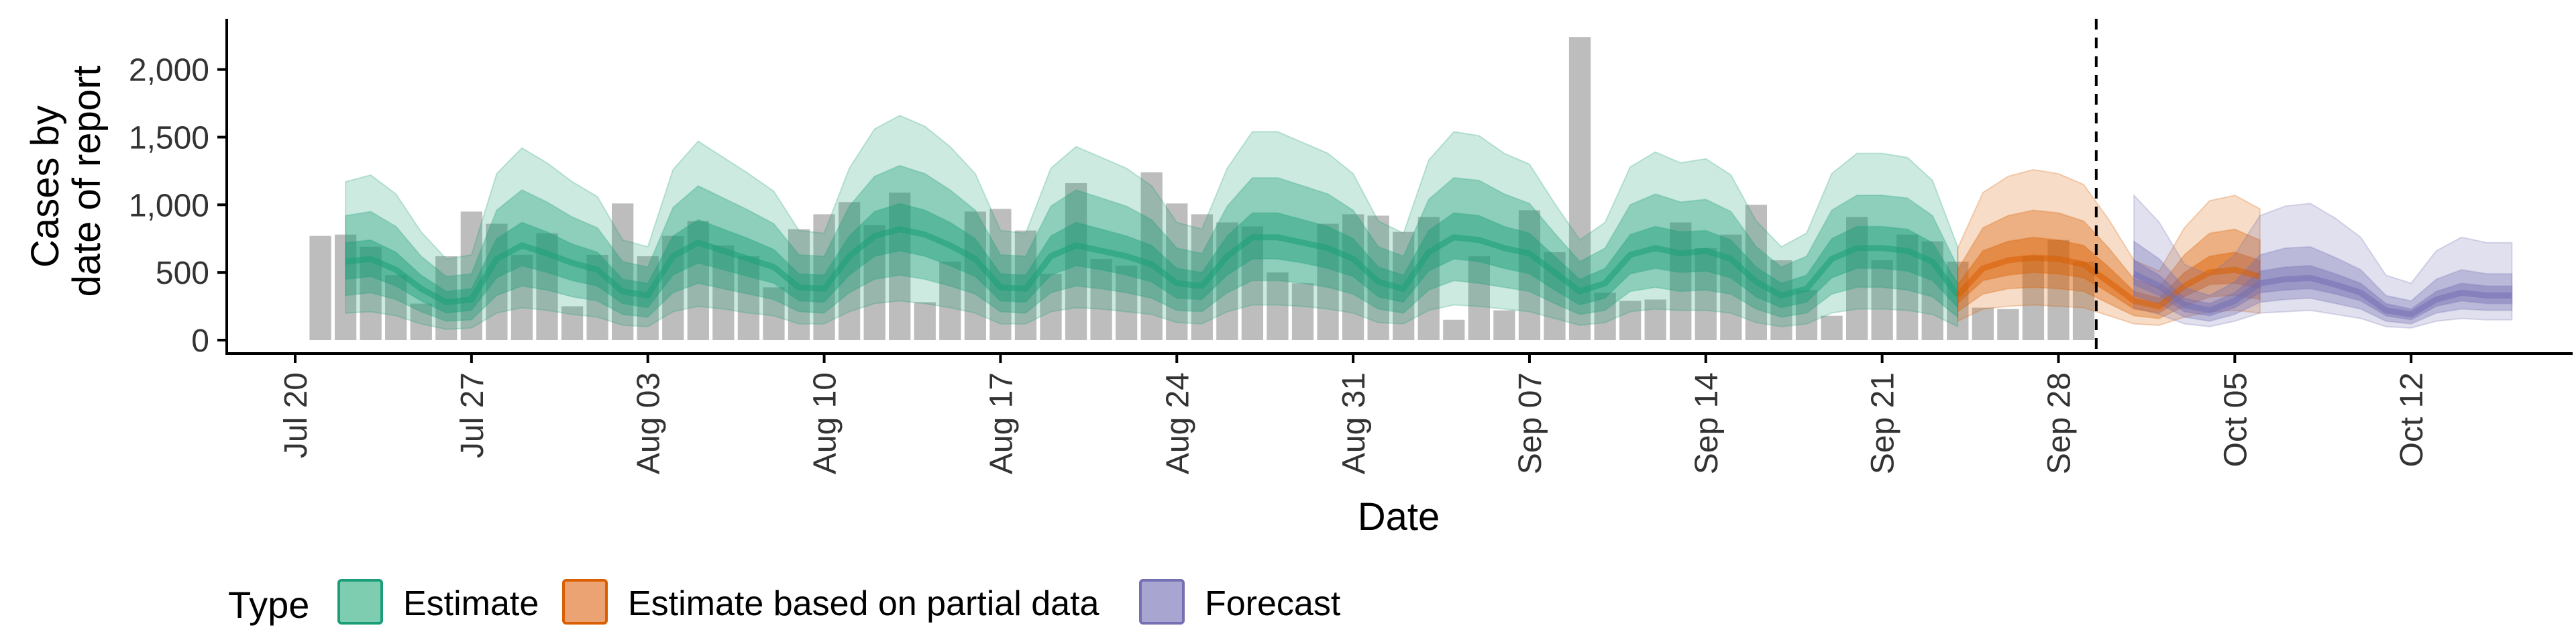 The width and height of the screenshot is (2576, 644). I want to click on x-tick-label: Sep 21, so click(1883, 423).